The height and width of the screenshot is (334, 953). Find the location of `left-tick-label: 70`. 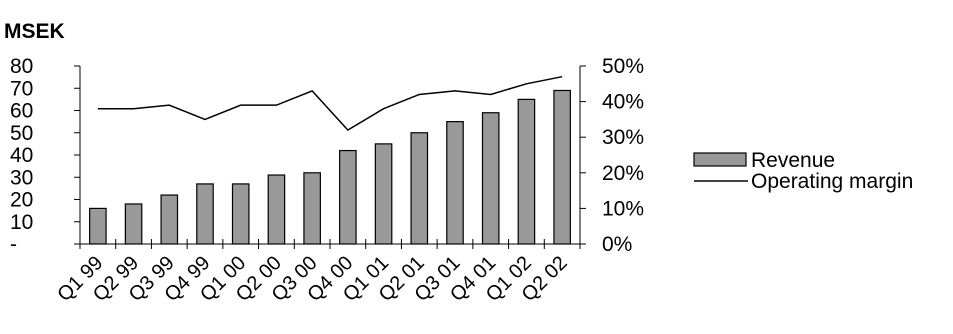

left-tick-label: 70 is located at coordinates (21, 88).